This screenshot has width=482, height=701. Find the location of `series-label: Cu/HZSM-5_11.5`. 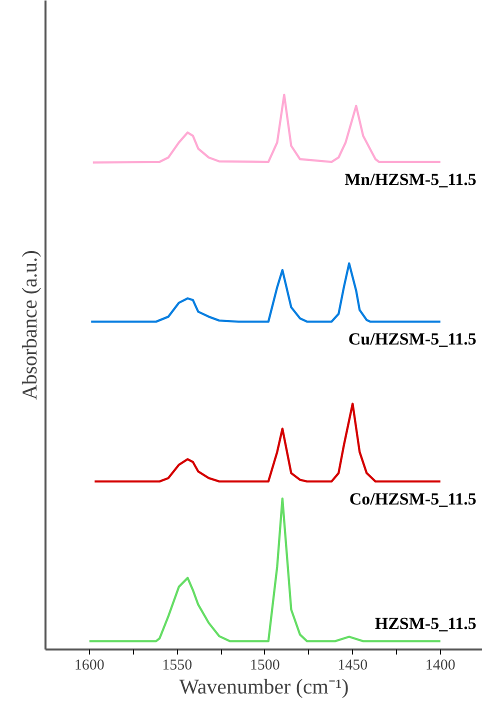

series-label: Cu/HZSM-5_11.5 is located at coordinates (412, 339).